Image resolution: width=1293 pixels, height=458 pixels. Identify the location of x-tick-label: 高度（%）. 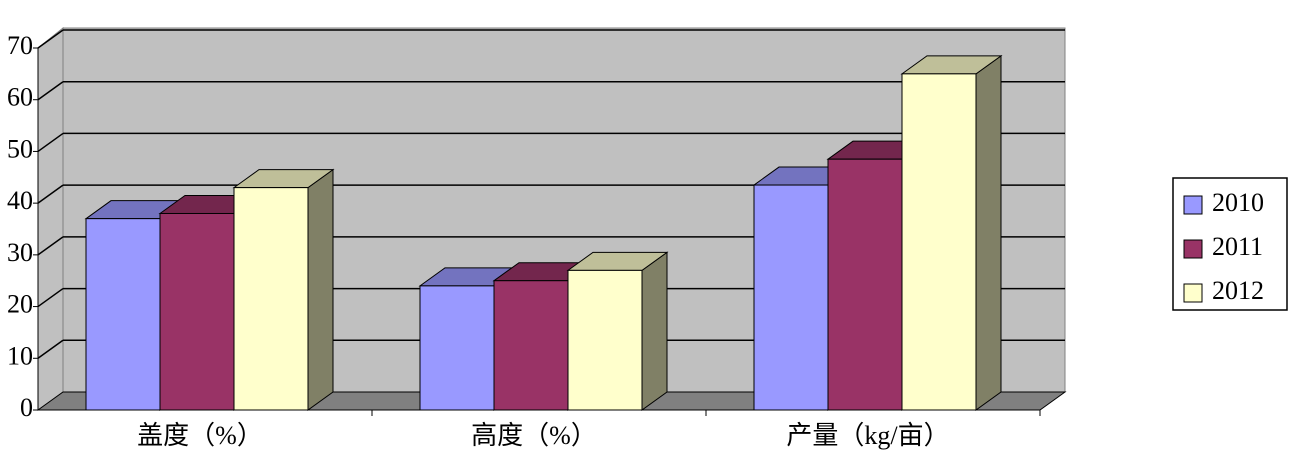
(534, 435).